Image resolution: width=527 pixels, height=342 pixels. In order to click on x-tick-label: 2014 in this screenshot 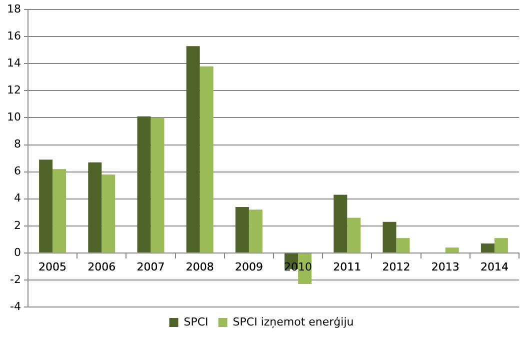, I will do `click(494, 267)`.